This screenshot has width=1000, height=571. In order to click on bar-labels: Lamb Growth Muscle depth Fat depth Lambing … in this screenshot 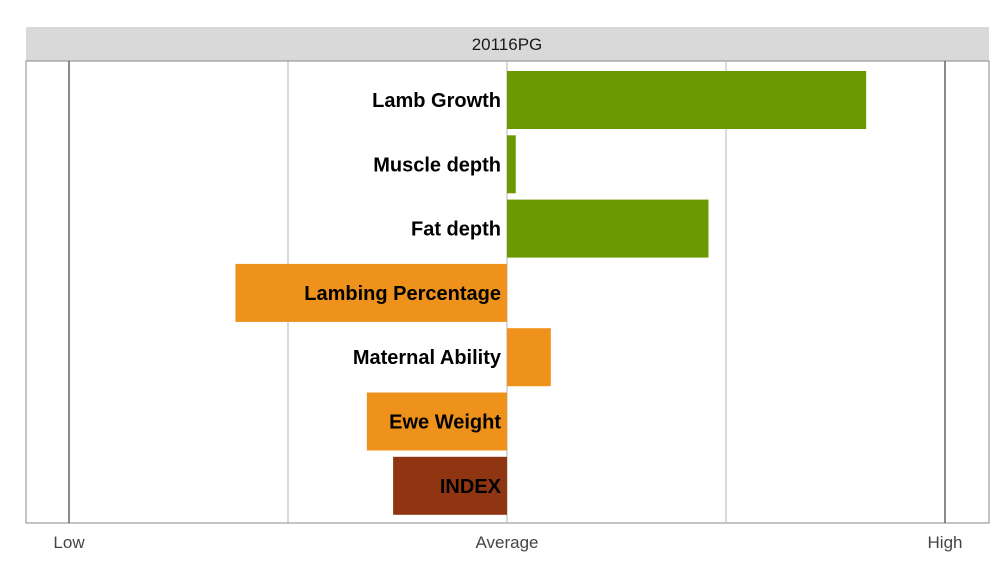, I will do `click(403, 294)`.